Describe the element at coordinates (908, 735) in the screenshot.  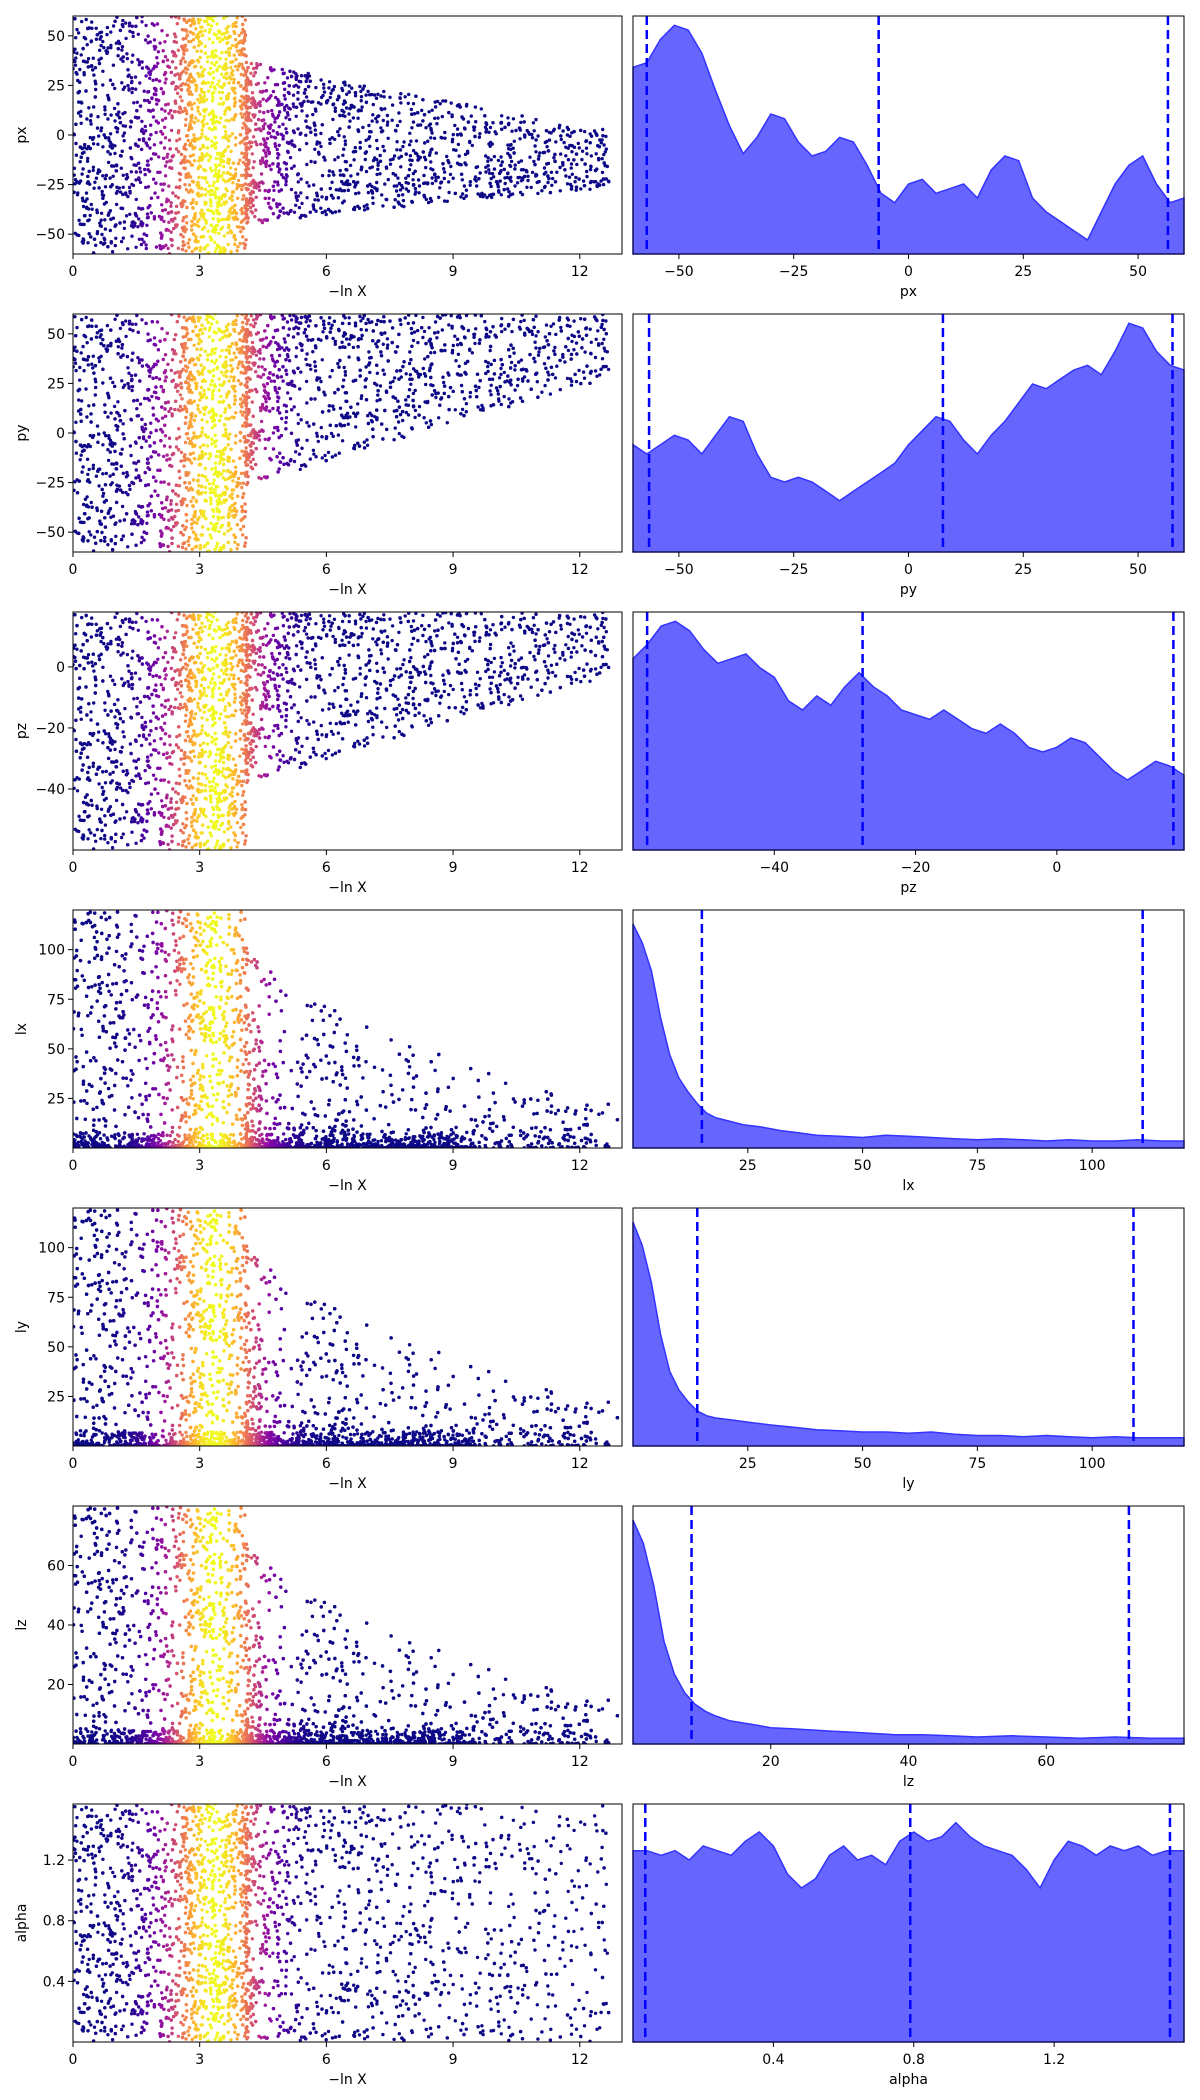
I see `density-curve-pz` at that location.